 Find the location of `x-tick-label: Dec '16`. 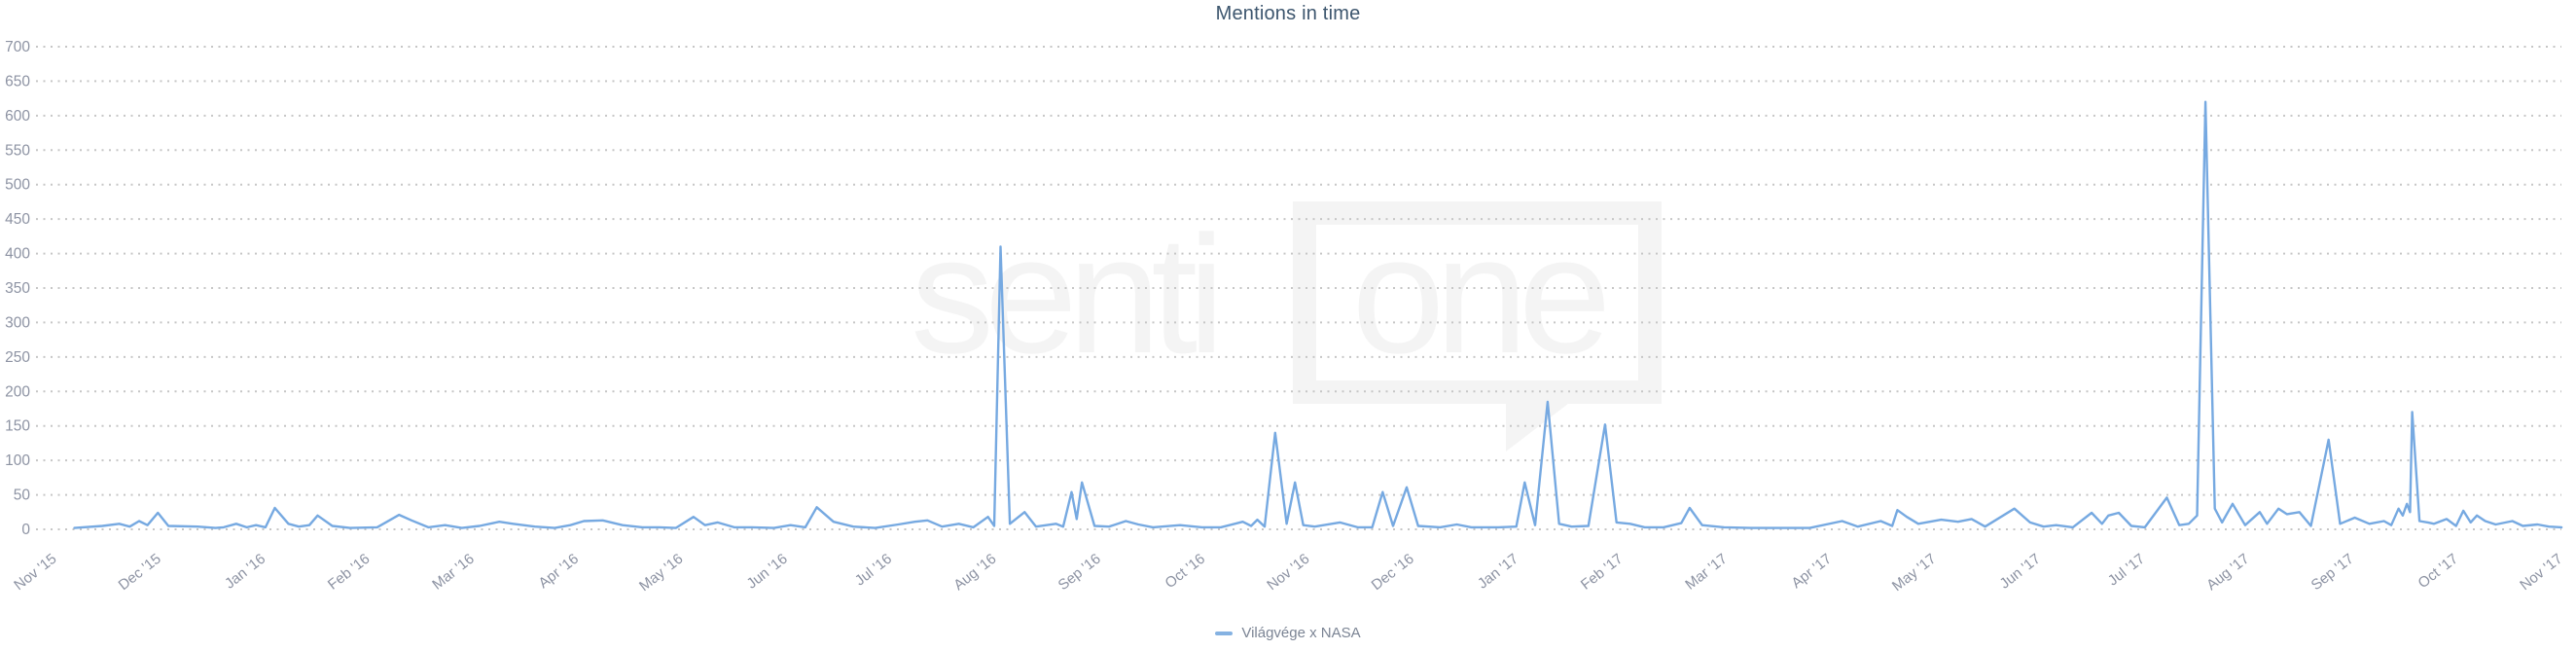

x-tick-label: Dec '16 is located at coordinates (1393, 572).